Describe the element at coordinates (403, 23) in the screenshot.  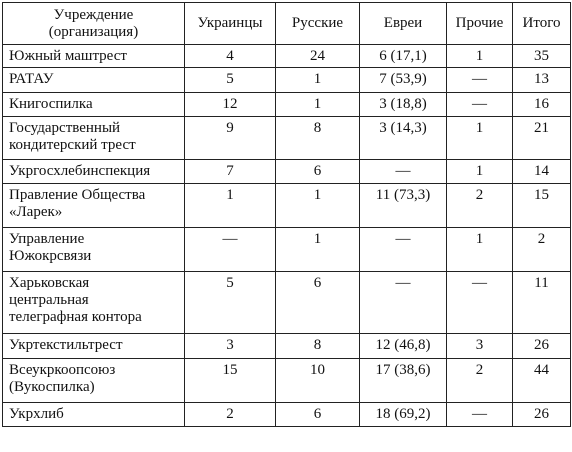
I see `header-jews: Евреи` at that location.